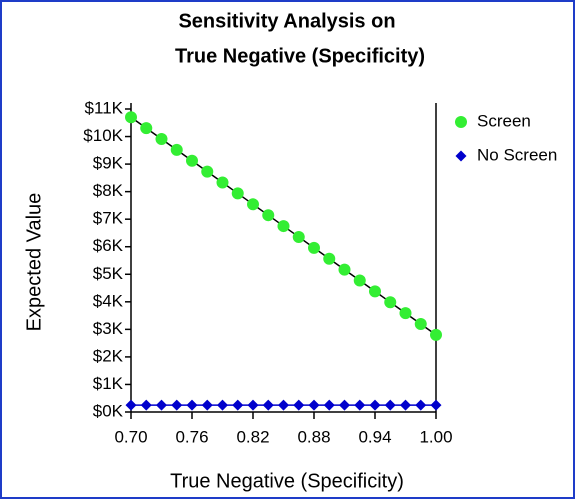  I want to click on y-tick-label: $10K, so click(103, 135).